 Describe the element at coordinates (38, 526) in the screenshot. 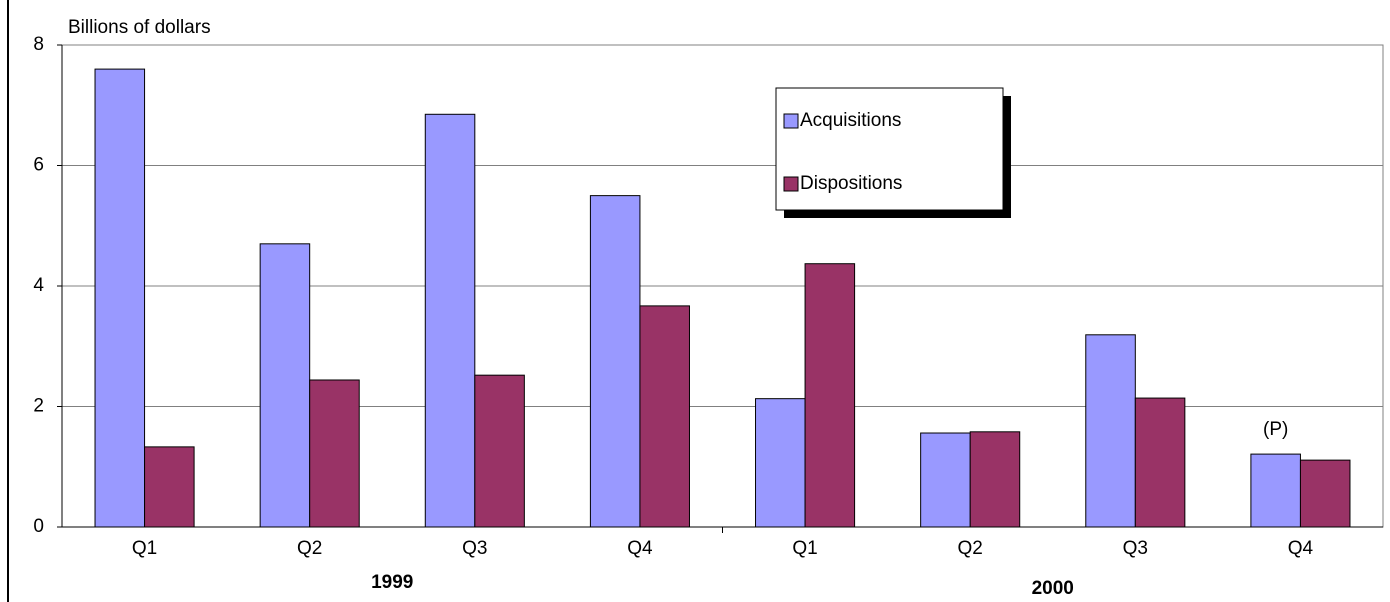

I see `y-tick-label: 0` at that location.